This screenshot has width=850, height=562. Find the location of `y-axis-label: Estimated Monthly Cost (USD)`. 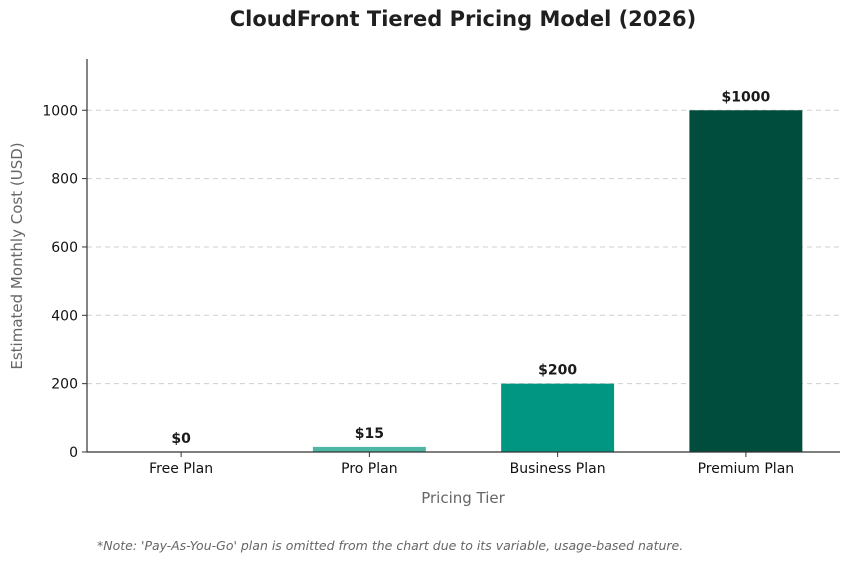

y-axis-label: Estimated Monthly Cost (USD) is located at coordinates (17, 255).